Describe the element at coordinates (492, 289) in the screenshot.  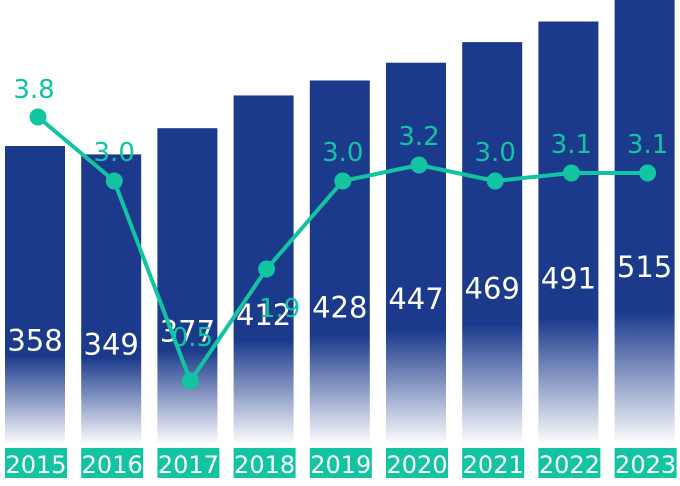
I see `bar-value-label-2021: 469` at that location.